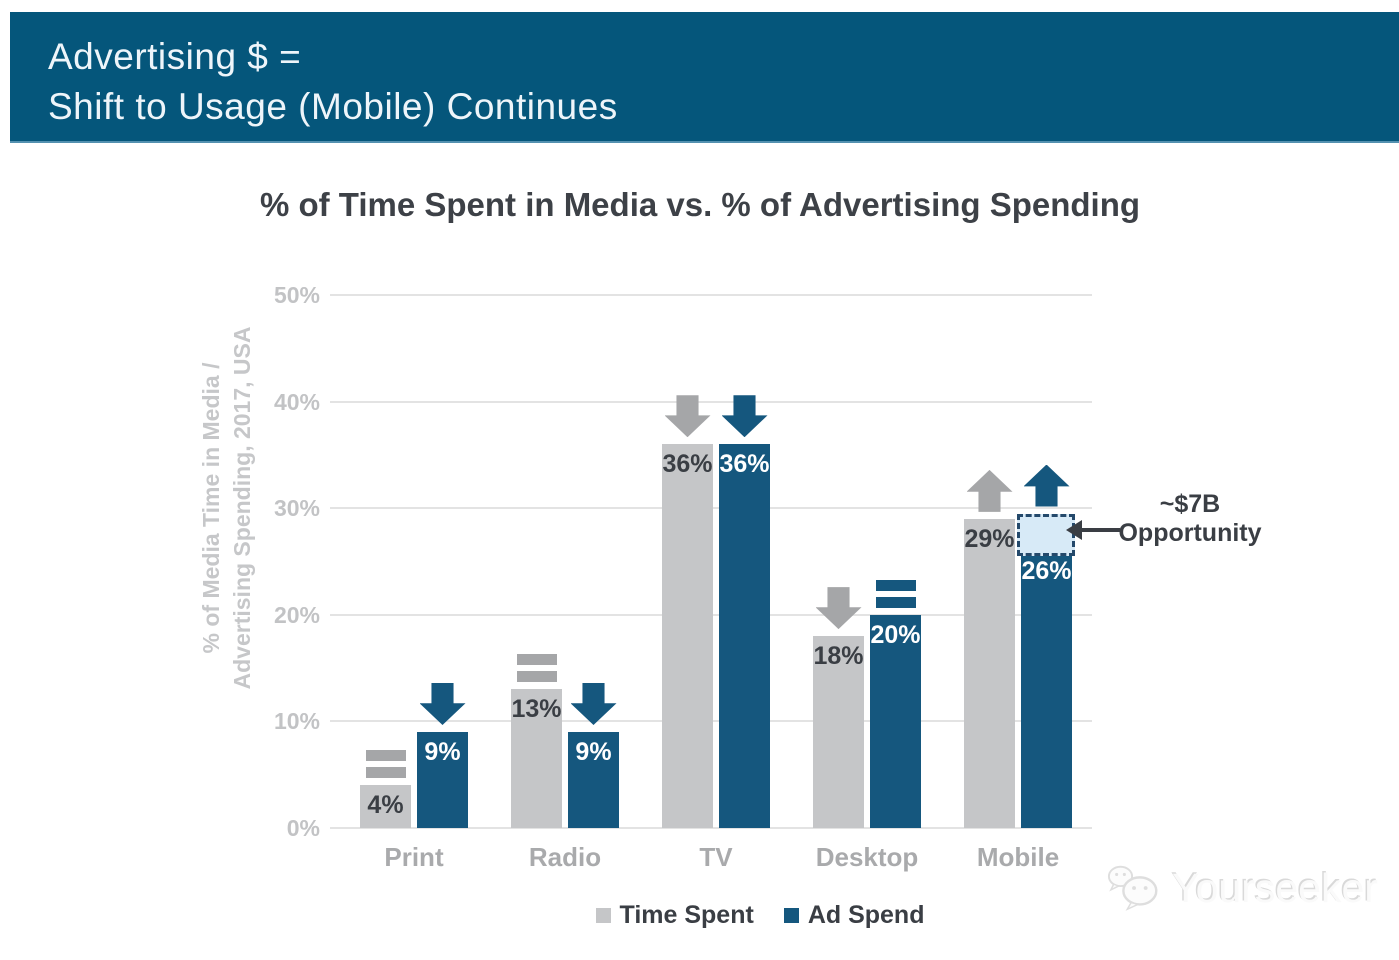 This screenshot has height=960, width=1399. What do you see at coordinates (791, 915) in the screenshot?
I see `ad-spend-swatch-icon` at bounding box center [791, 915].